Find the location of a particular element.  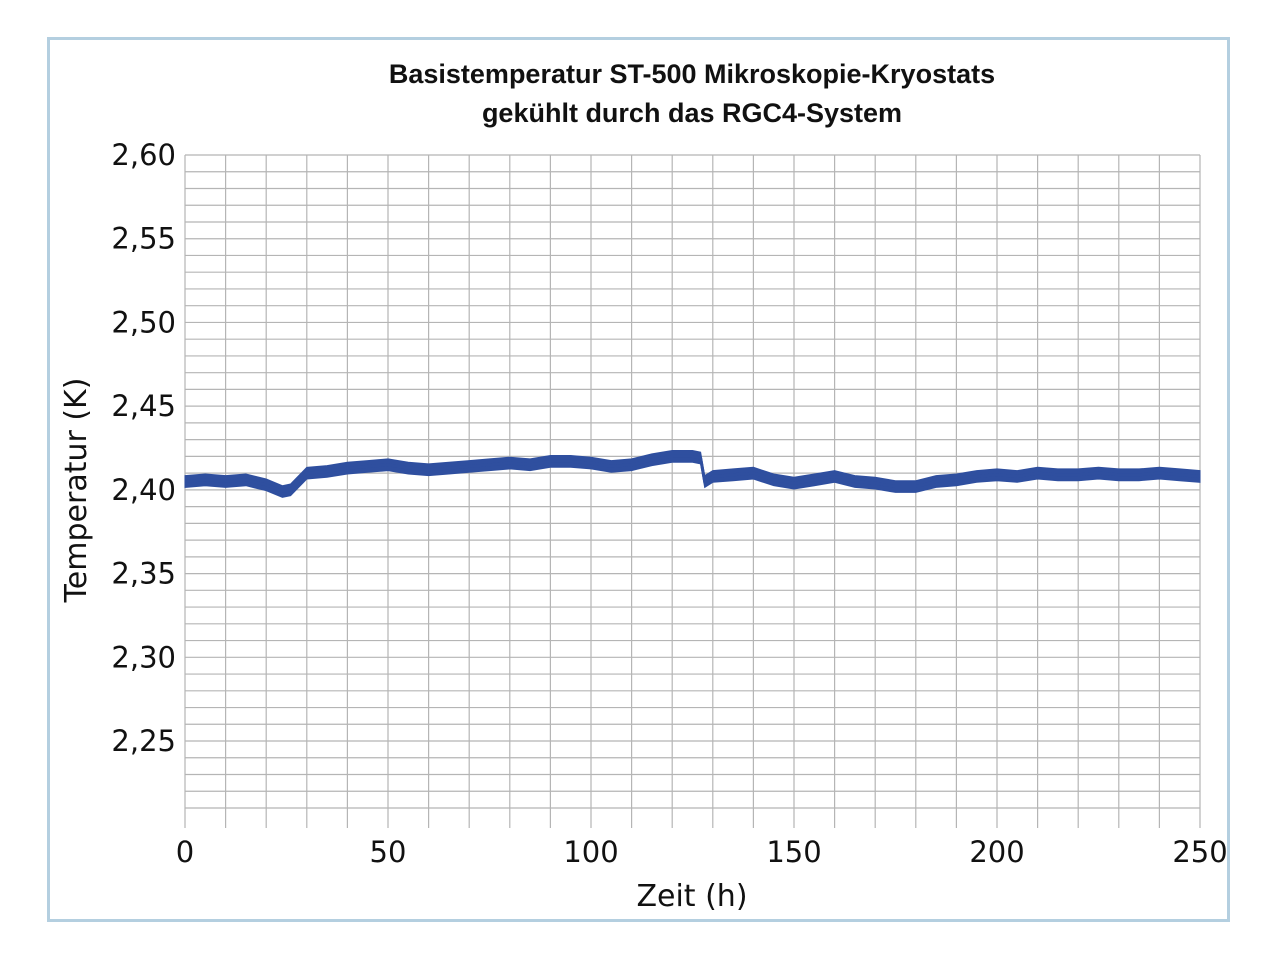

y-axis-label: Temperatur (K) is located at coordinates (76, 491).